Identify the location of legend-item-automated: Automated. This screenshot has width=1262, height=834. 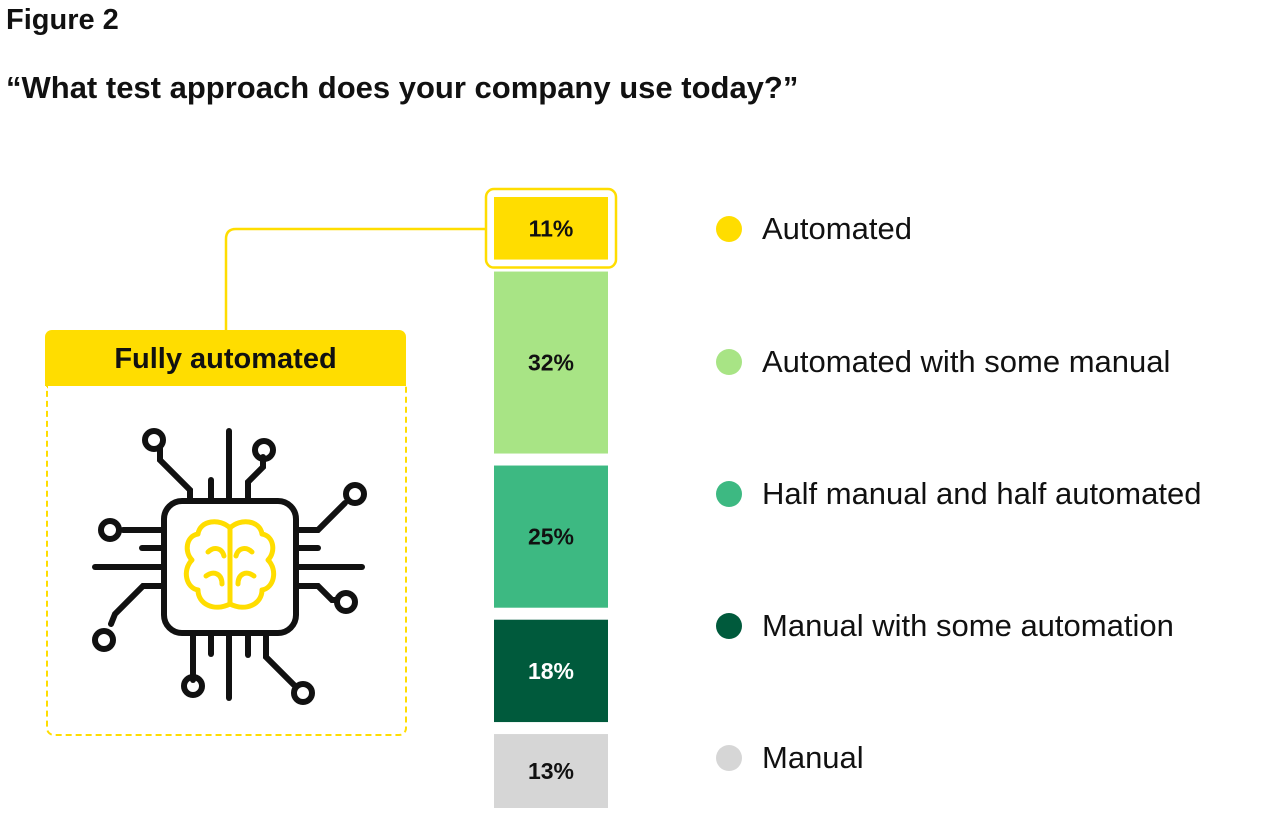
(814, 229).